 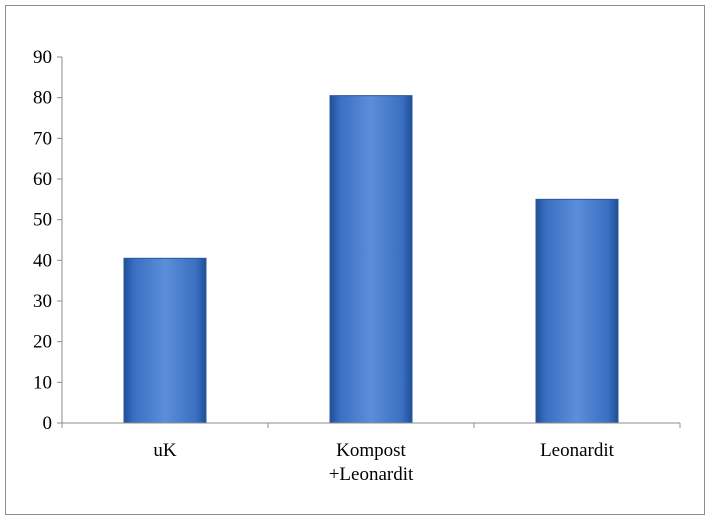 I want to click on y-tick-label: 80, so click(x=42, y=98).